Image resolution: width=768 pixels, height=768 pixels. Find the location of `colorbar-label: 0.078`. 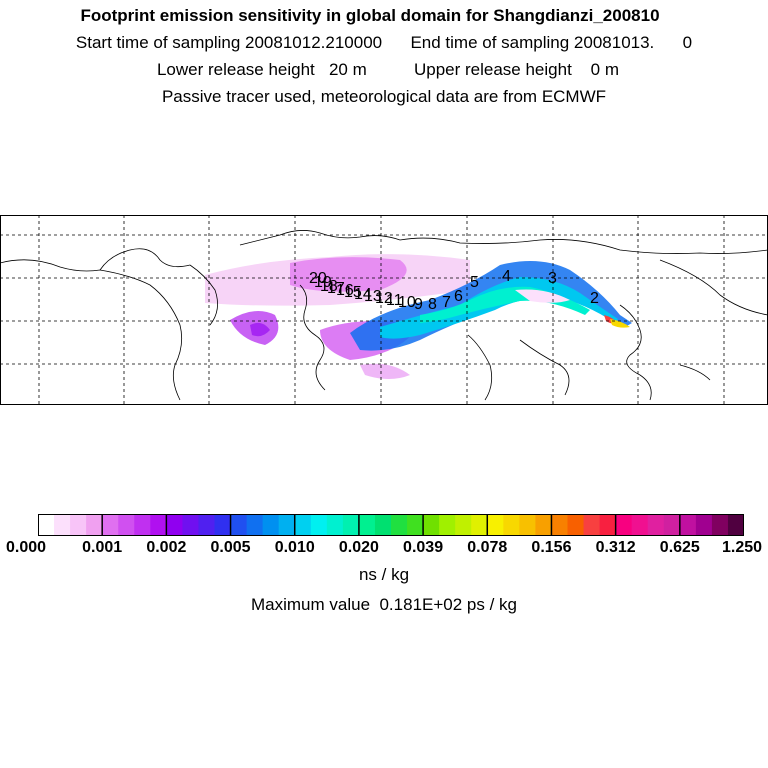

colorbar-label: 0.078 is located at coordinates (487, 547).